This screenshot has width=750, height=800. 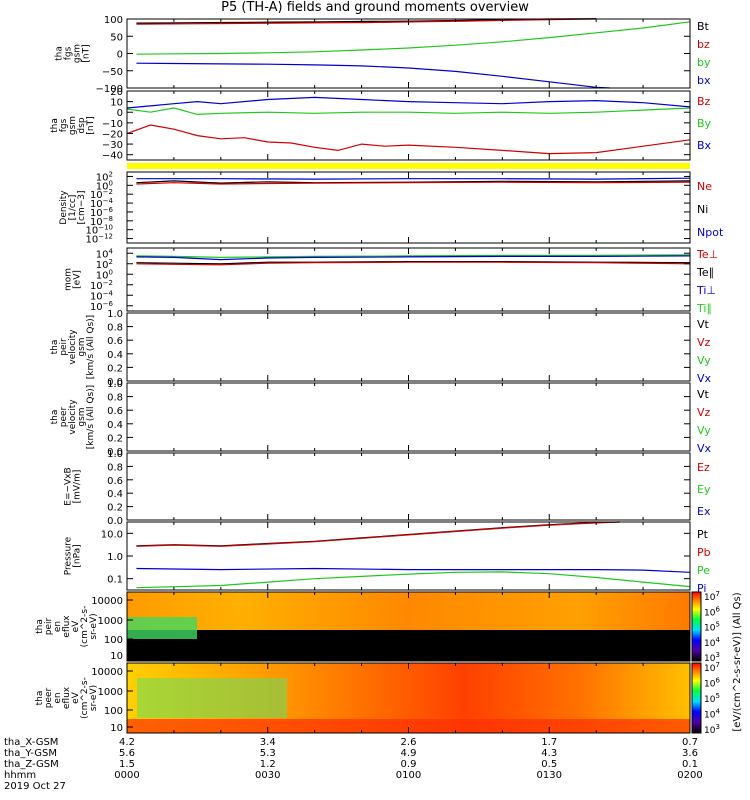 What do you see at coordinates (704, 101) in the screenshot?
I see `legend-bz: Bz` at bounding box center [704, 101].